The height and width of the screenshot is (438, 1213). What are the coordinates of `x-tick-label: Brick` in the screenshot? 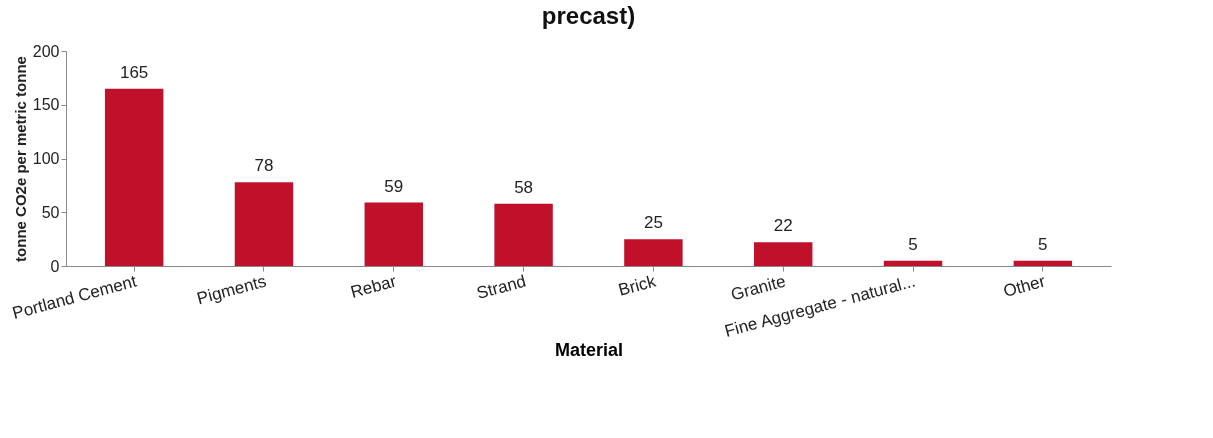 It's located at (637, 285).